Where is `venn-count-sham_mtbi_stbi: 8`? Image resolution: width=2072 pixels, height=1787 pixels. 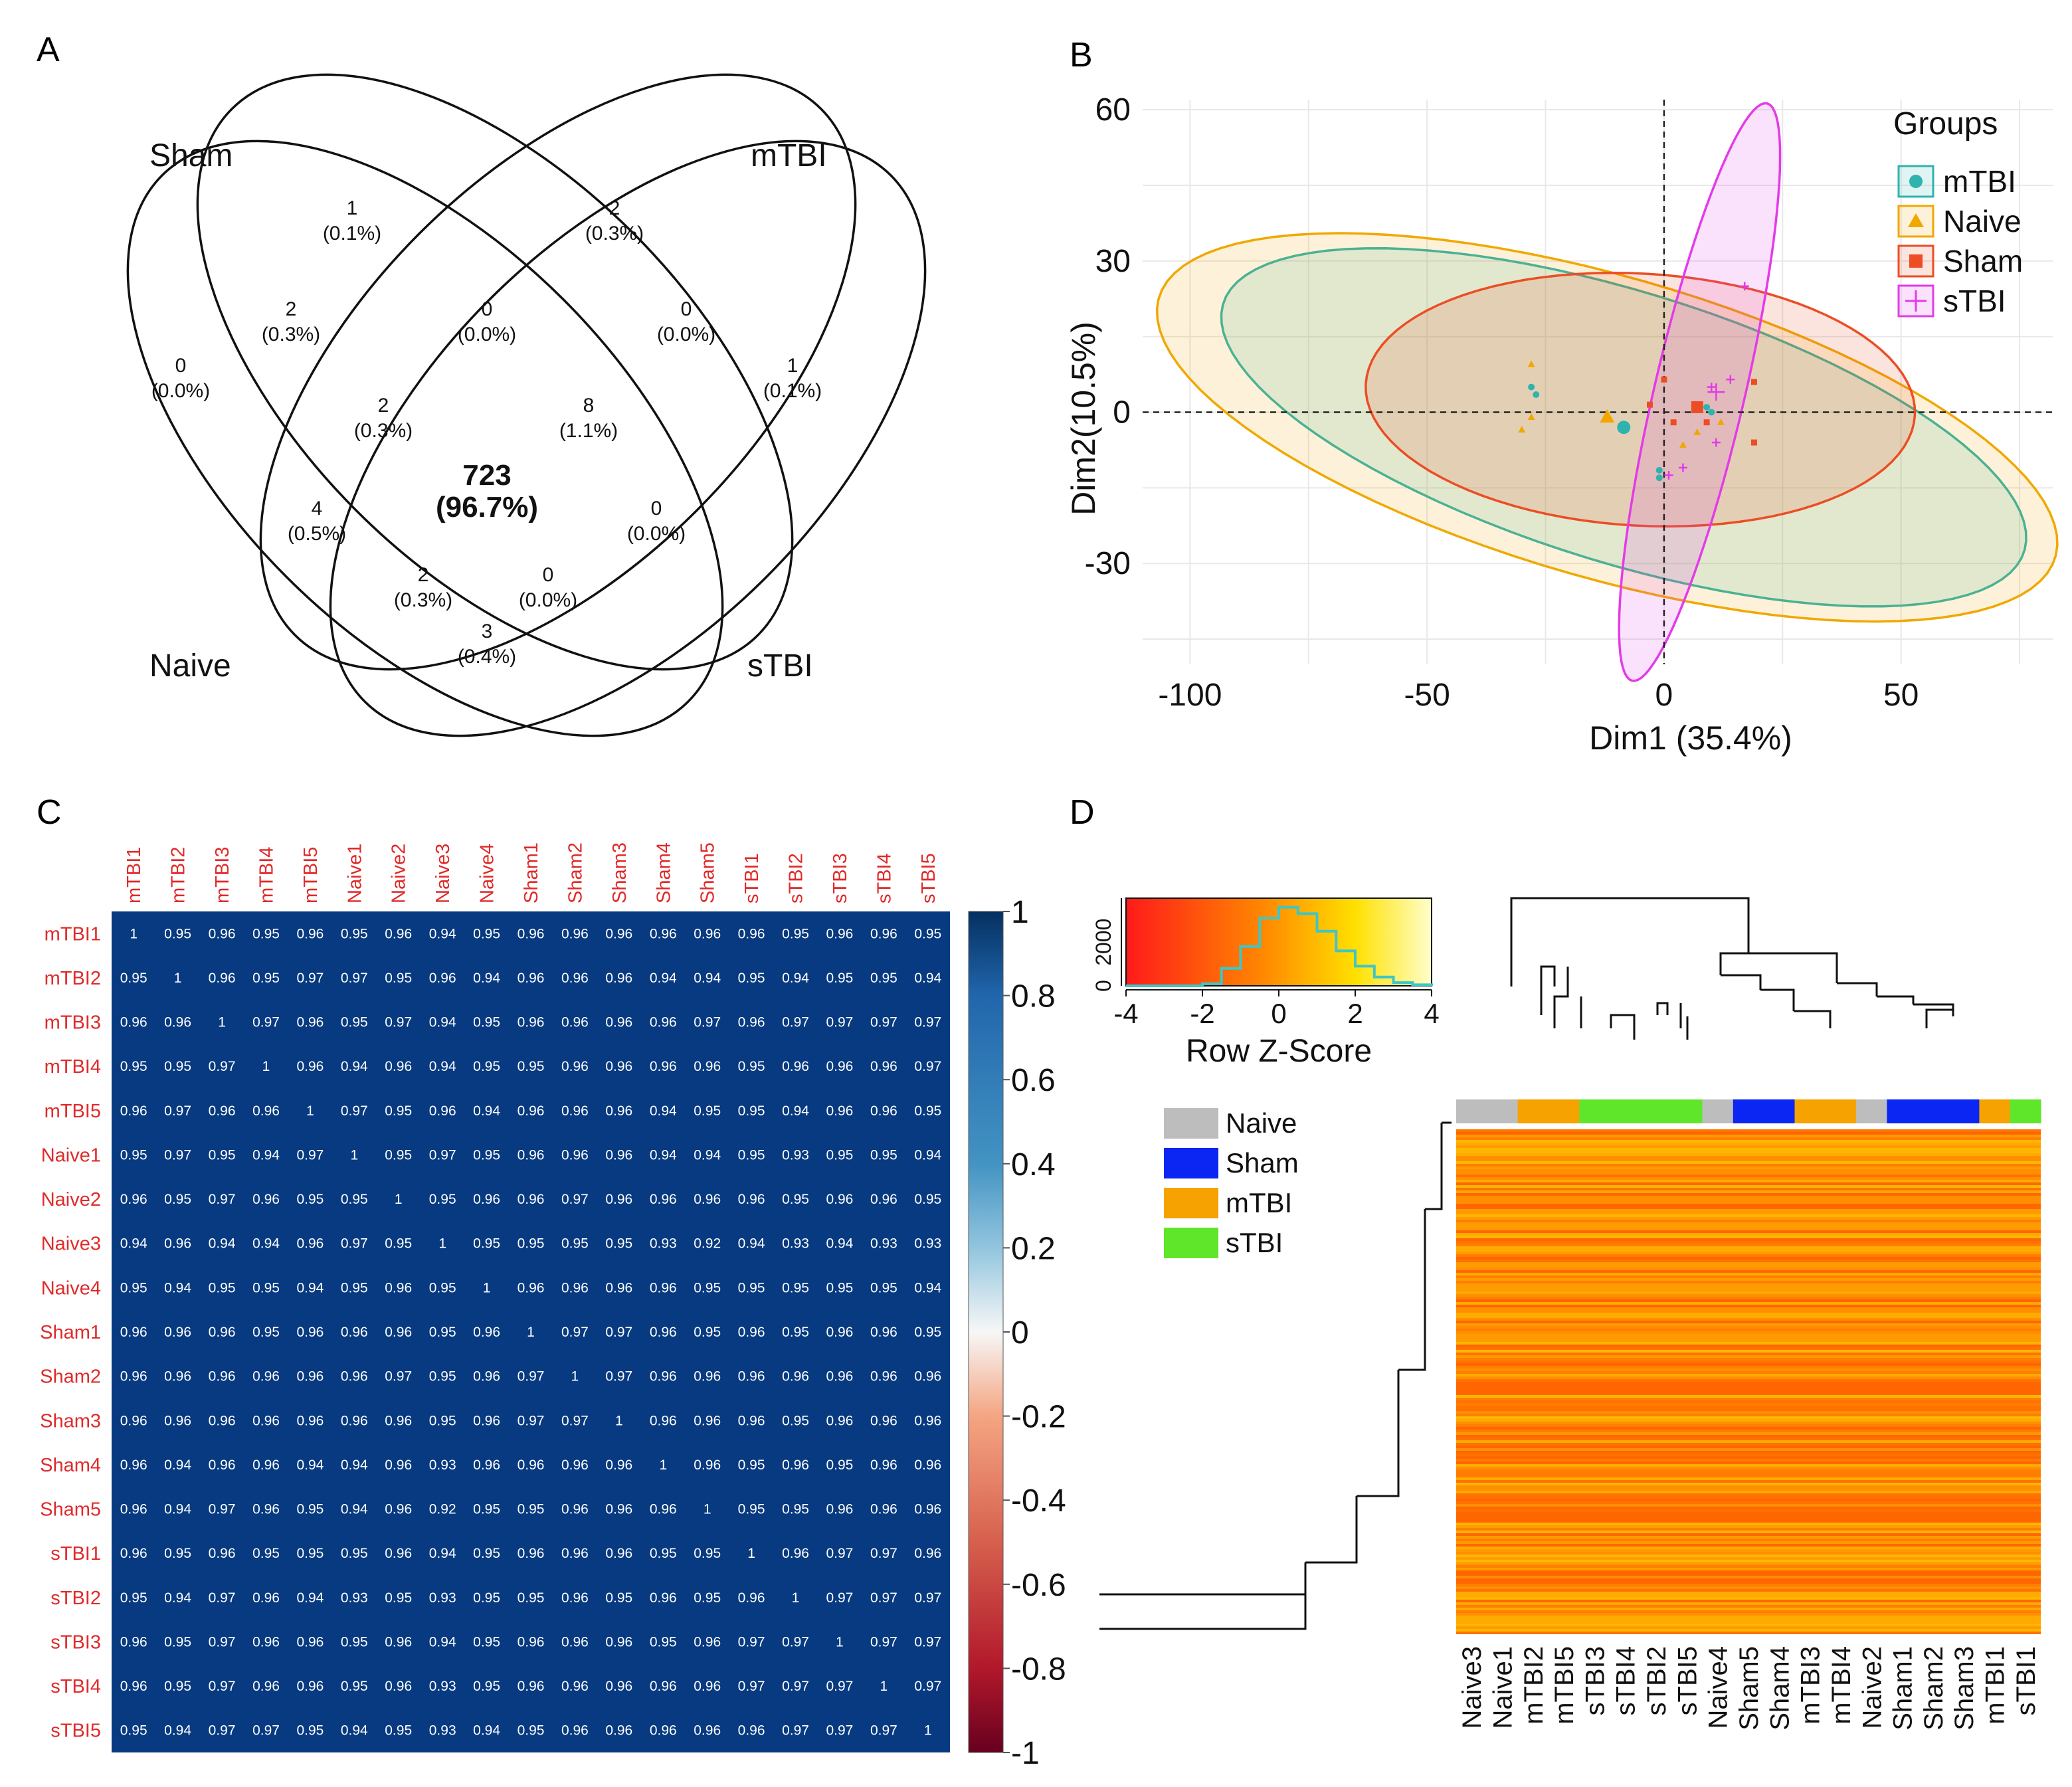
venn-count-sham_mtbi_stbi: 8 is located at coordinates (589, 406).